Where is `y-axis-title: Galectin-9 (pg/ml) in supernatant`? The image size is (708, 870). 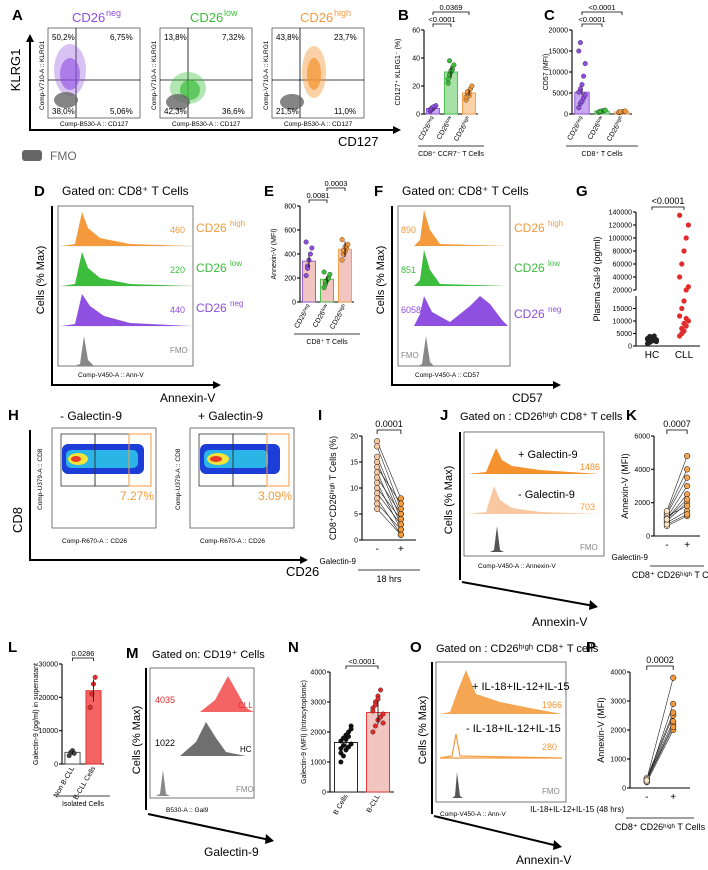
y-axis-title: Galectin-9 (pg/ml) in supernatant is located at coordinates (36, 714).